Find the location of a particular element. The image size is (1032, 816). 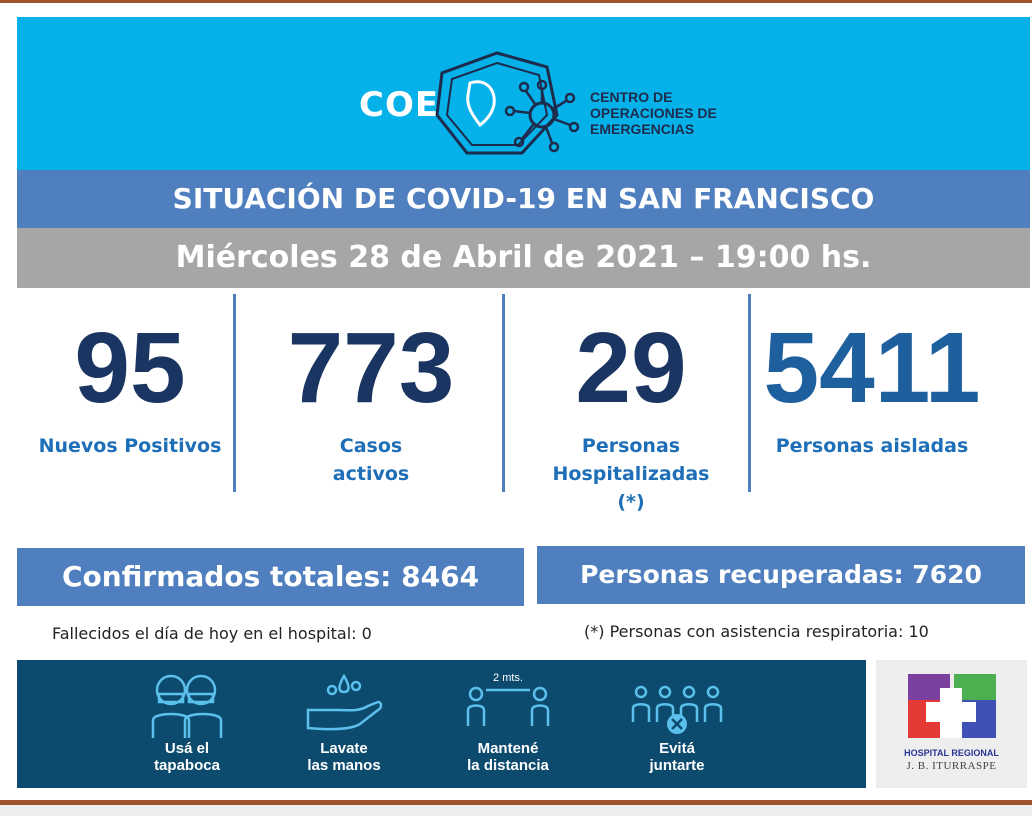

stat-new-positives: 95 Nuevos Positivos is located at coordinates (130, 389).